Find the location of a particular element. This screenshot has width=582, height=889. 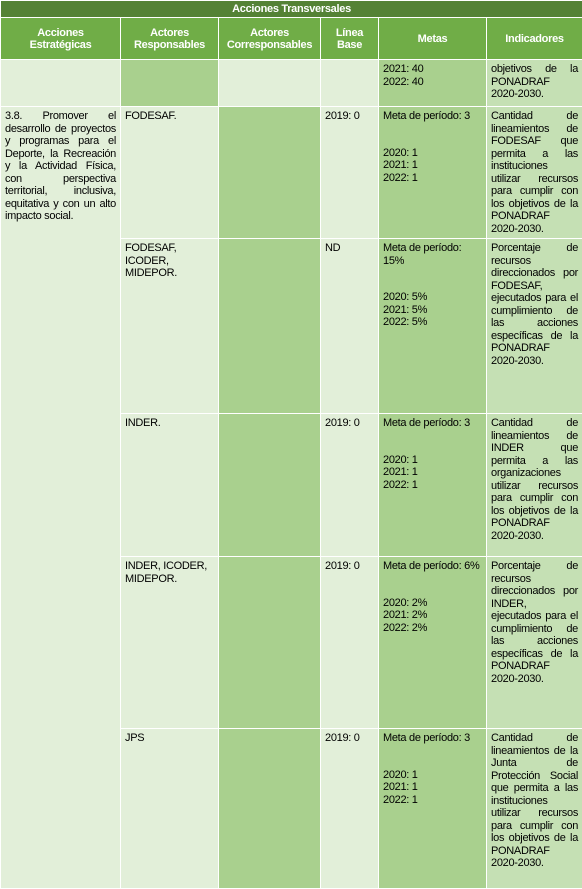

annual-goal: 2021: 40 is located at coordinates (432, 69).